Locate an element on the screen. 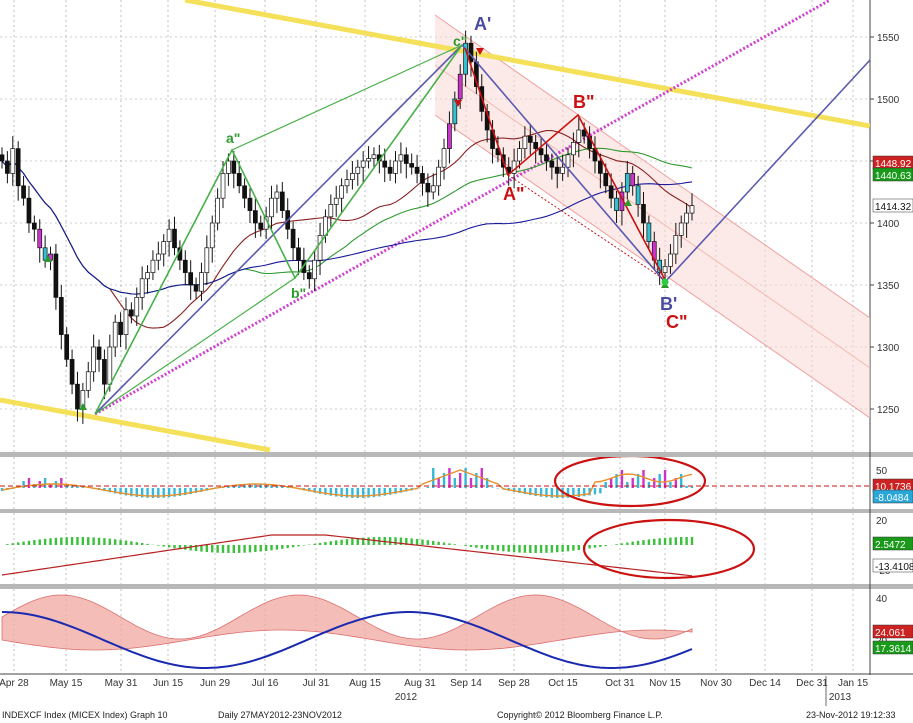  last-value-tag: 1414.32 is located at coordinates (892, 205).